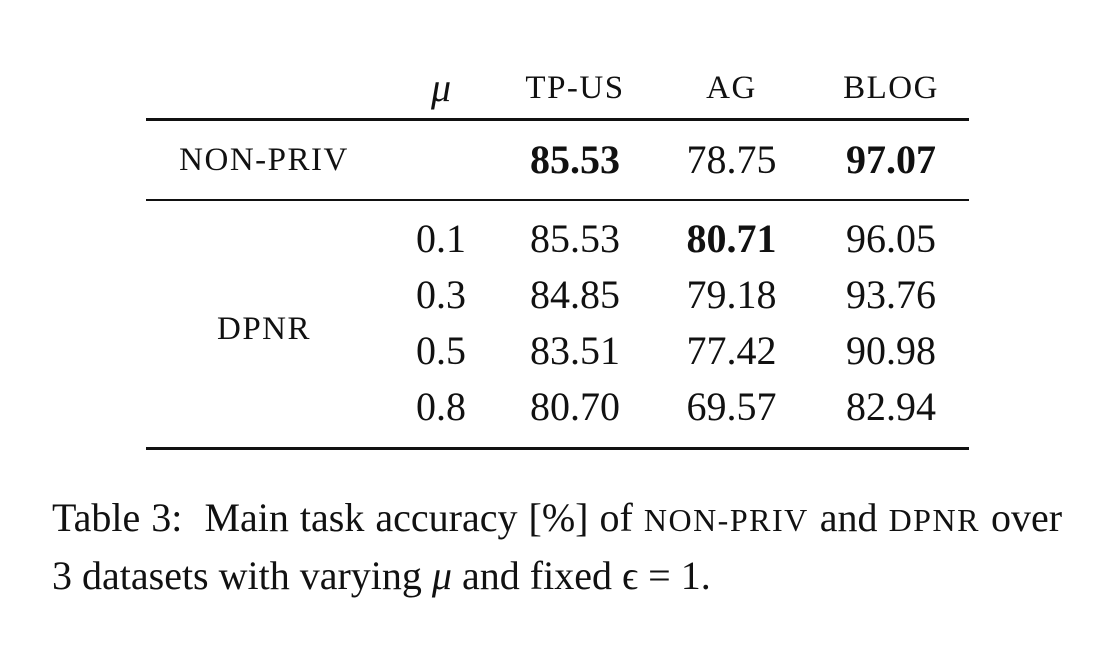  I want to click on caption-text-1: Main task accuracy [%] of, so click(418, 517).